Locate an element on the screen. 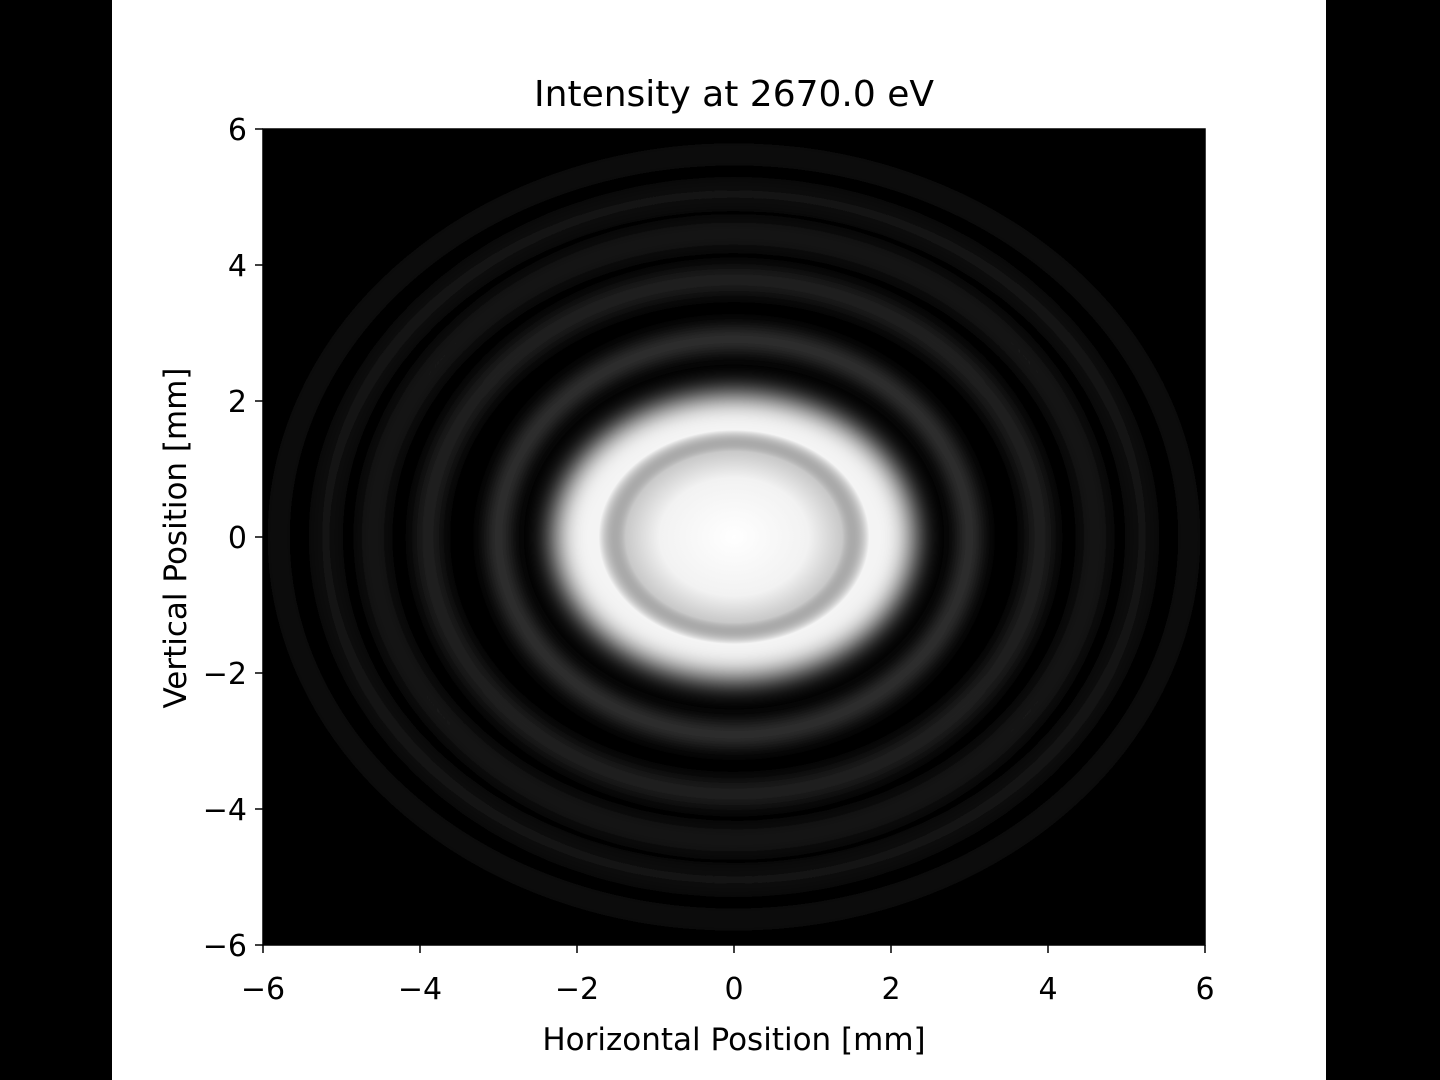 The image size is (1440, 1080). x-tick-label: 0 is located at coordinates (733, 989).